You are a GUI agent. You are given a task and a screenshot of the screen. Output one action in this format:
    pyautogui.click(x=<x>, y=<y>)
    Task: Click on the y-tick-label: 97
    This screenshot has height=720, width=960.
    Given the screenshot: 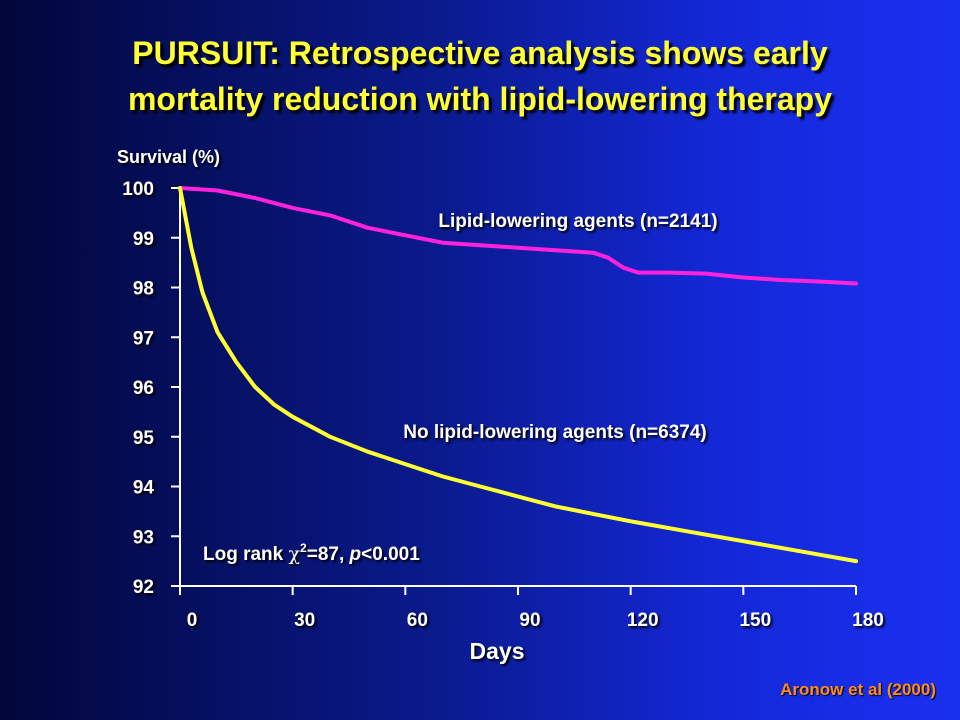 What is the action you would take?
    pyautogui.click(x=143, y=338)
    